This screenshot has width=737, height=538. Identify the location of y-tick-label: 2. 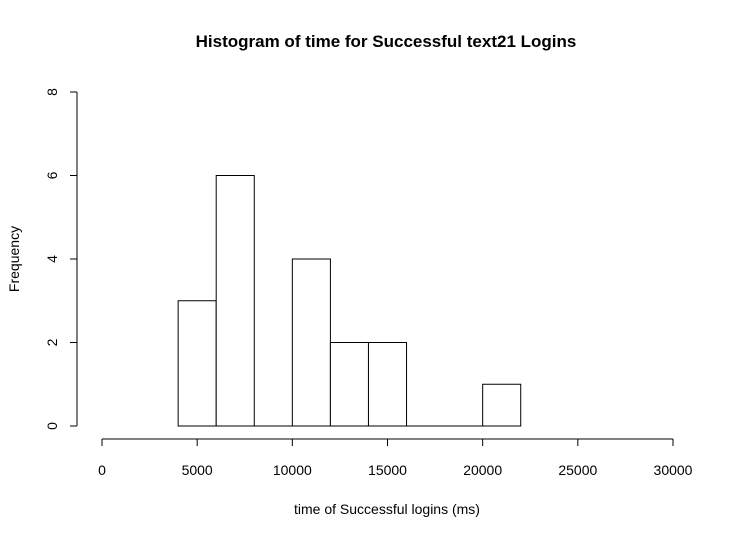
(52, 342).